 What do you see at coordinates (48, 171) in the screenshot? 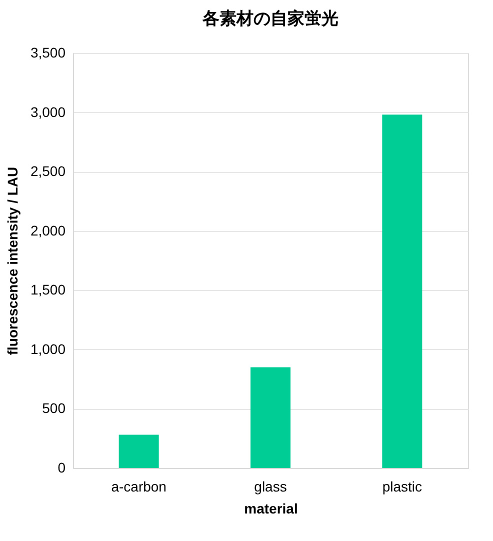
I see `y-tick-label: 2,500` at bounding box center [48, 171].